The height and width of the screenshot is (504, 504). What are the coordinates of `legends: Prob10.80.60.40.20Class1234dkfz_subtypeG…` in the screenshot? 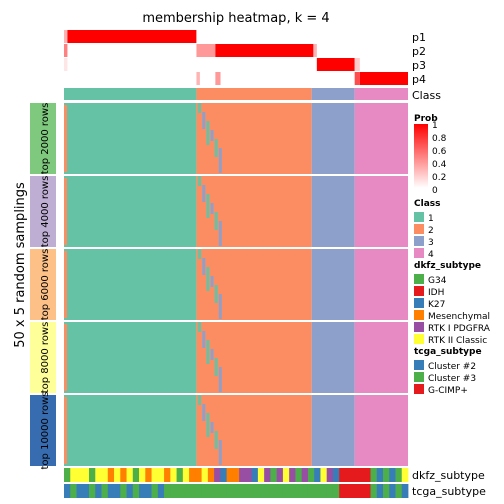 It's located at (452, 255).